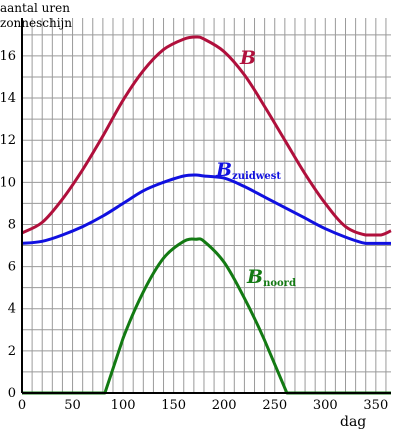 The width and height of the screenshot is (401, 429). Describe the element at coordinates (353, 421) in the screenshot. I see `x-axis-label: dag` at that location.